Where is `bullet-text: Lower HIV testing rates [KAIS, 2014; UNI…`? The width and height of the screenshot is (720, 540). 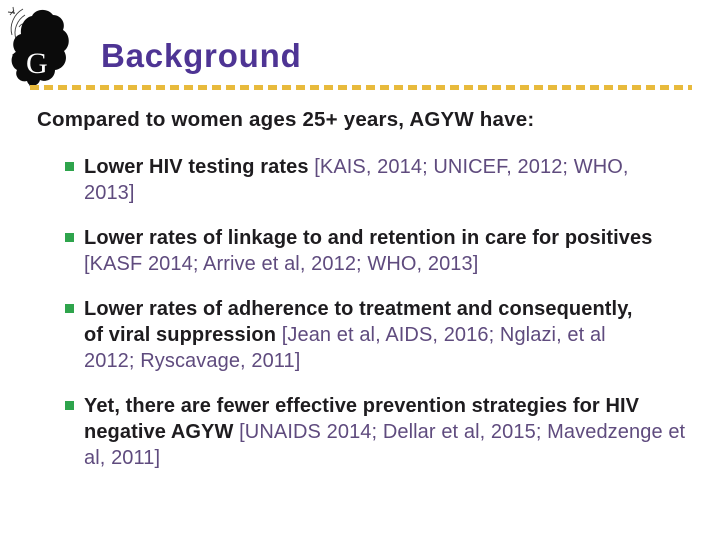 bullet-text: Lower HIV testing rates [KAIS, 2014; UNI… is located at coordinates (363, 180).